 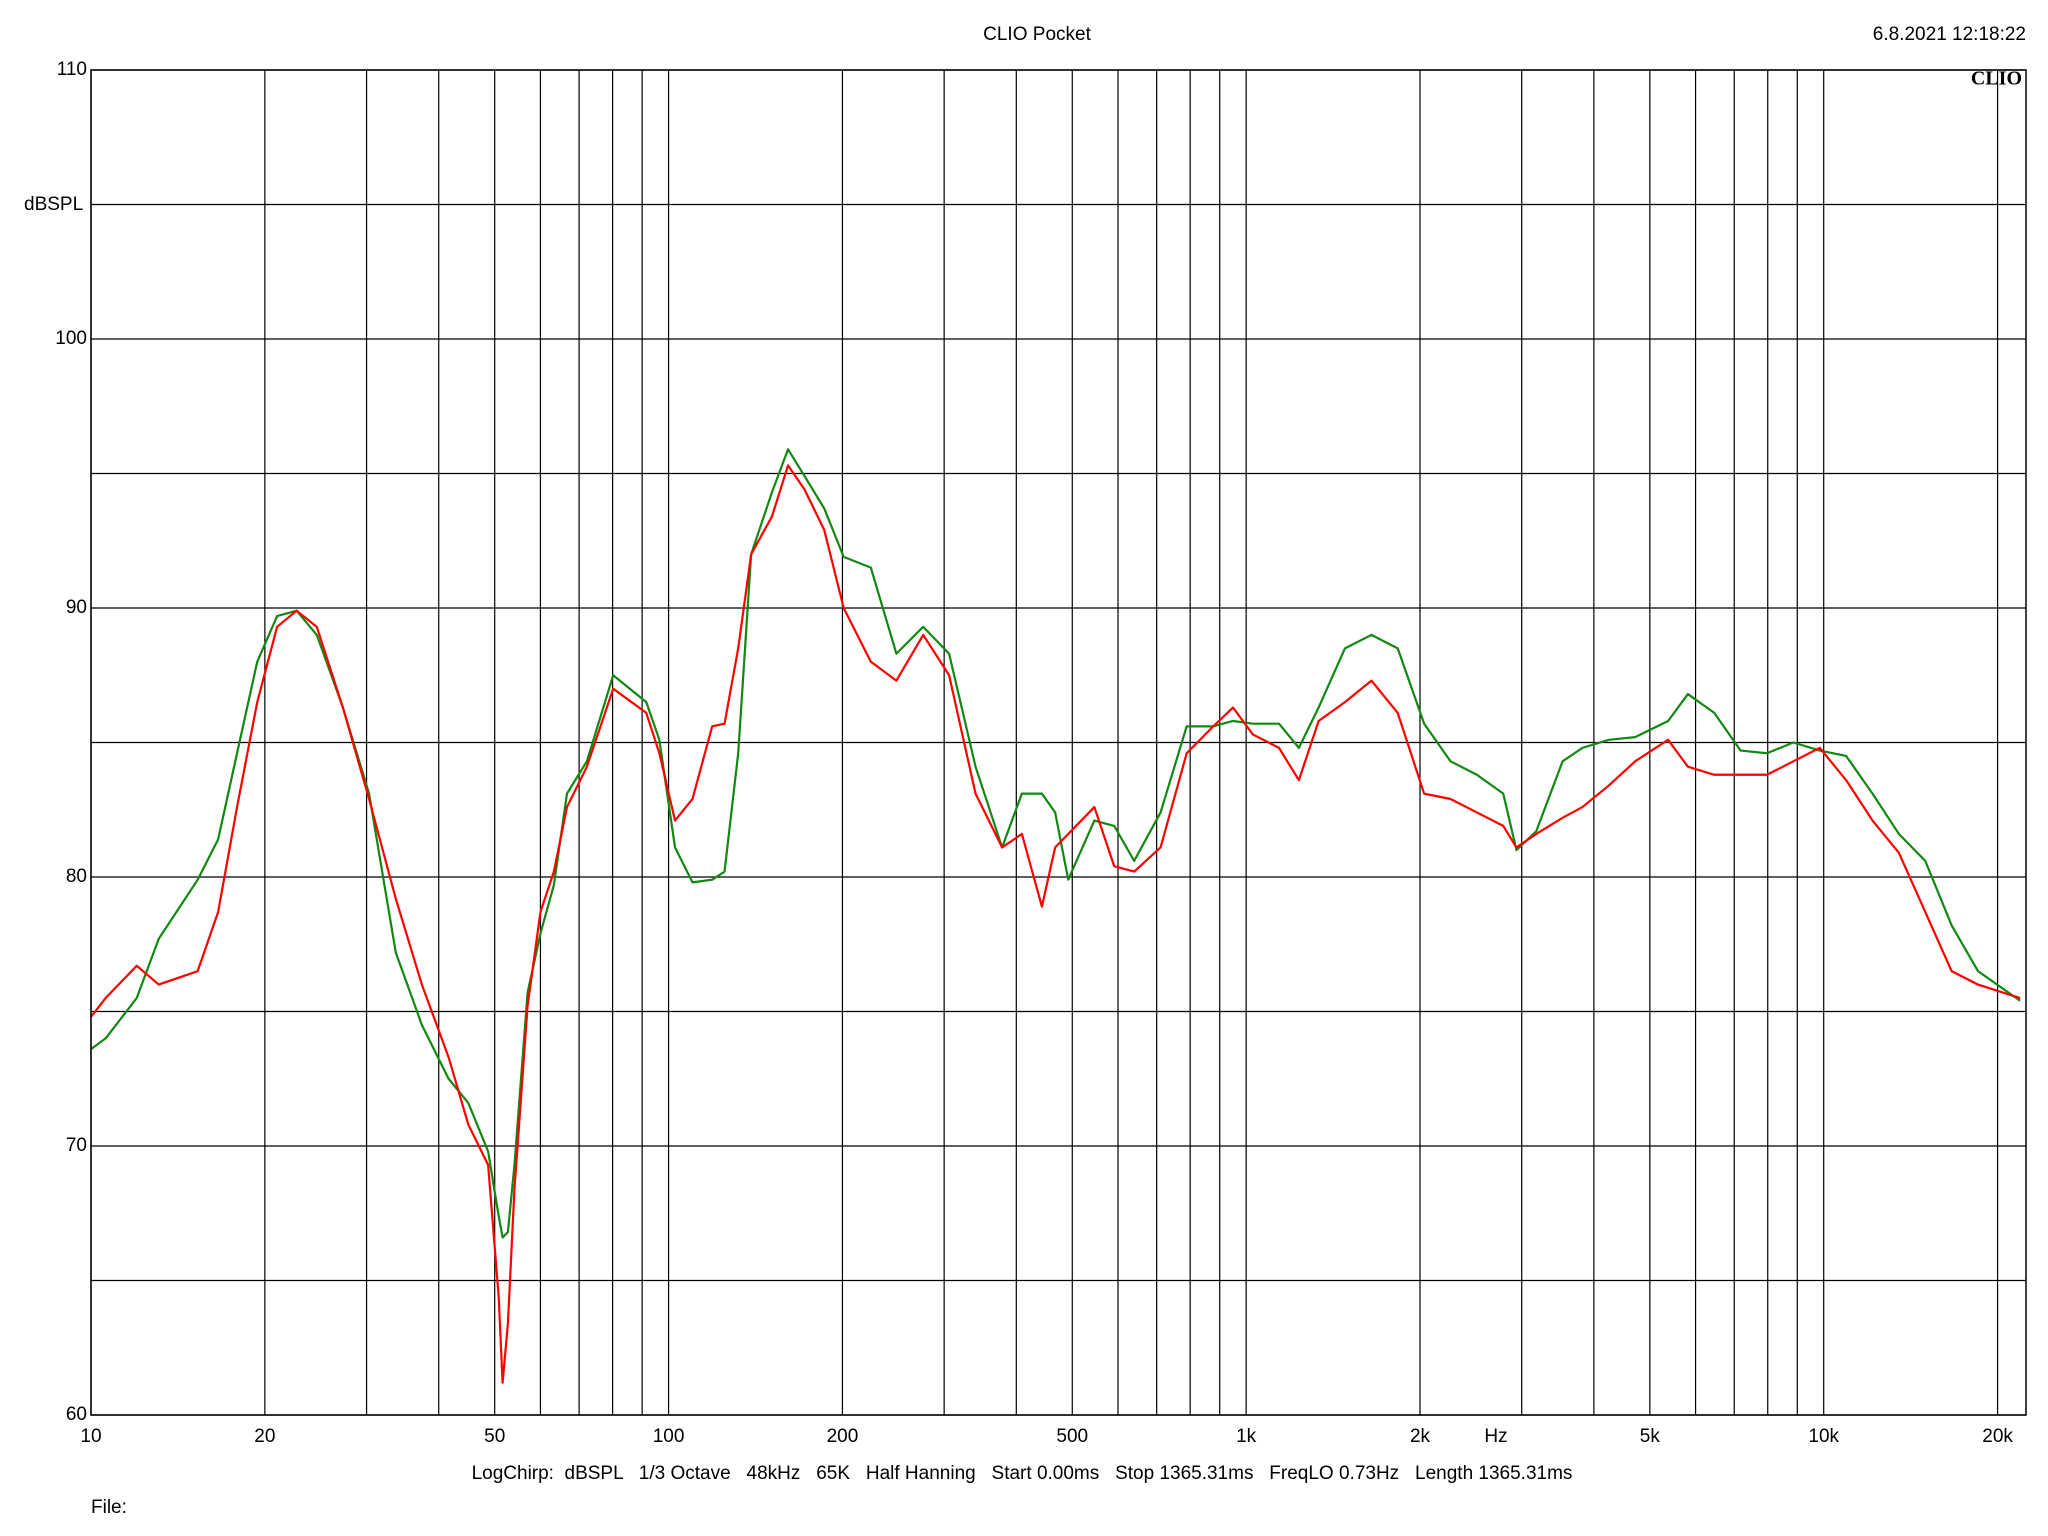 I want to click on x-tick-label: 50, so click(x=494, y=1436).